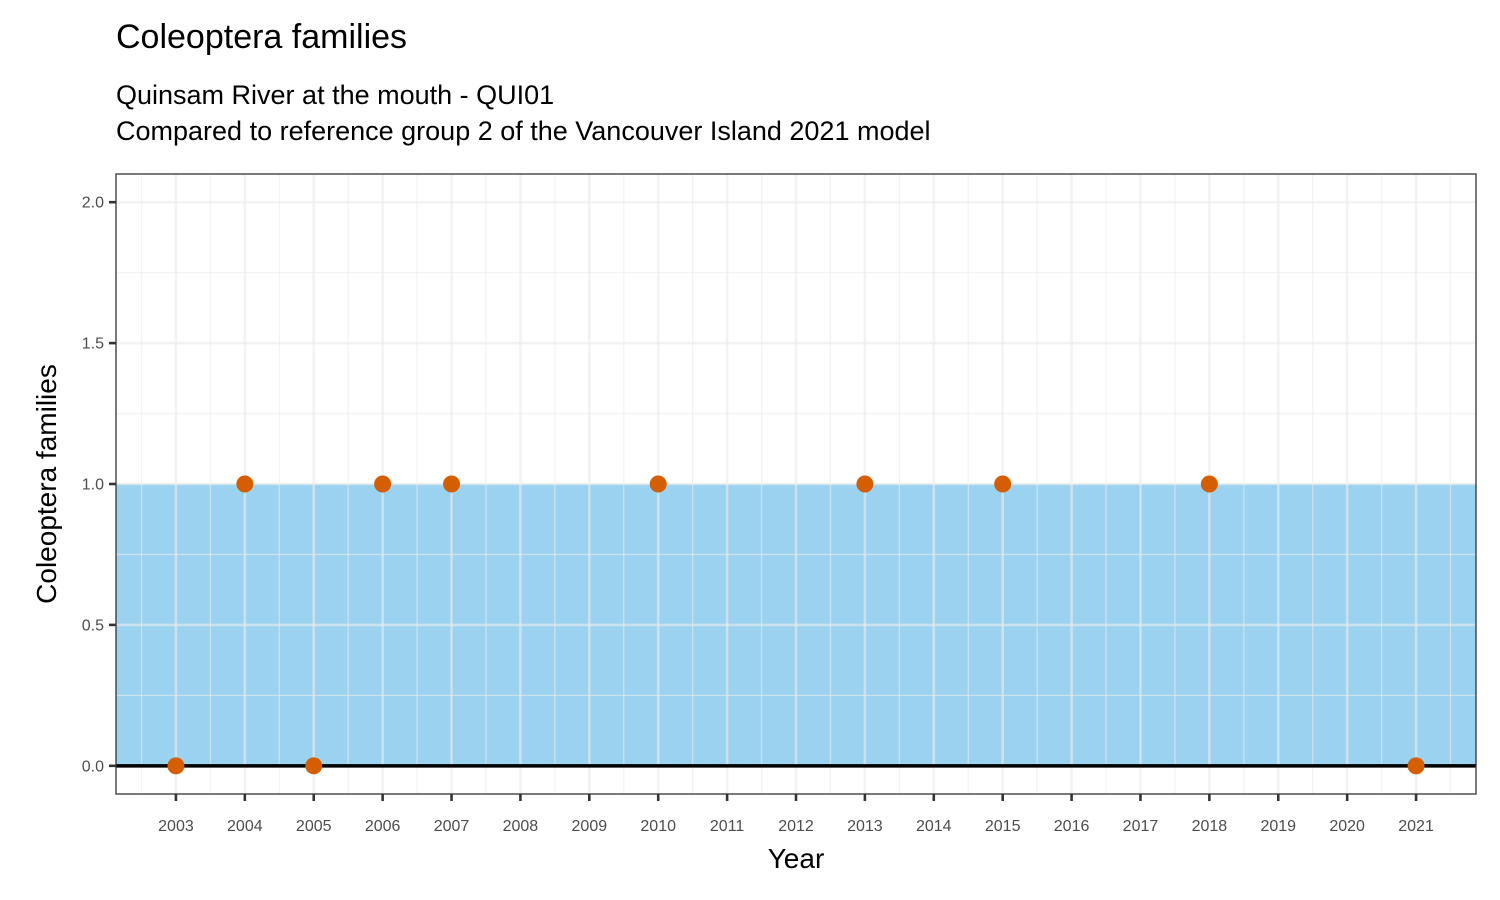 This screenshot has width=1500, height=900. Describe the element at coordinates (93, 485) in the screenshot. I see `y-tick-label: 1.0` at that location.